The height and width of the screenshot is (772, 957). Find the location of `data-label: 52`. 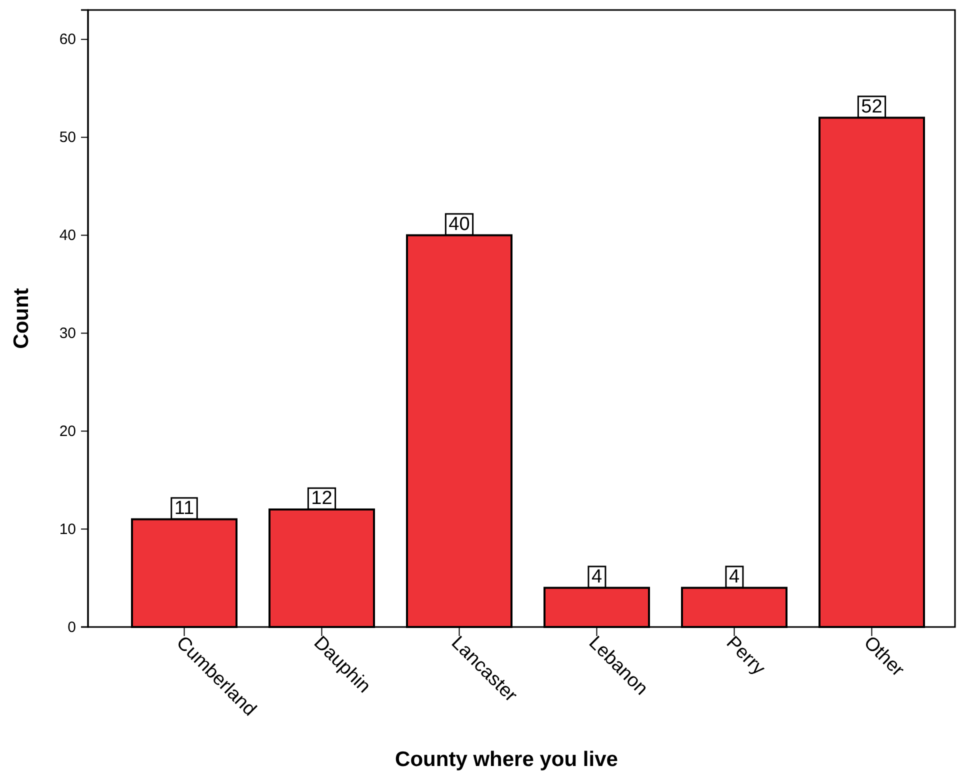

data-label: 52 is located at coordinates (871, 107).